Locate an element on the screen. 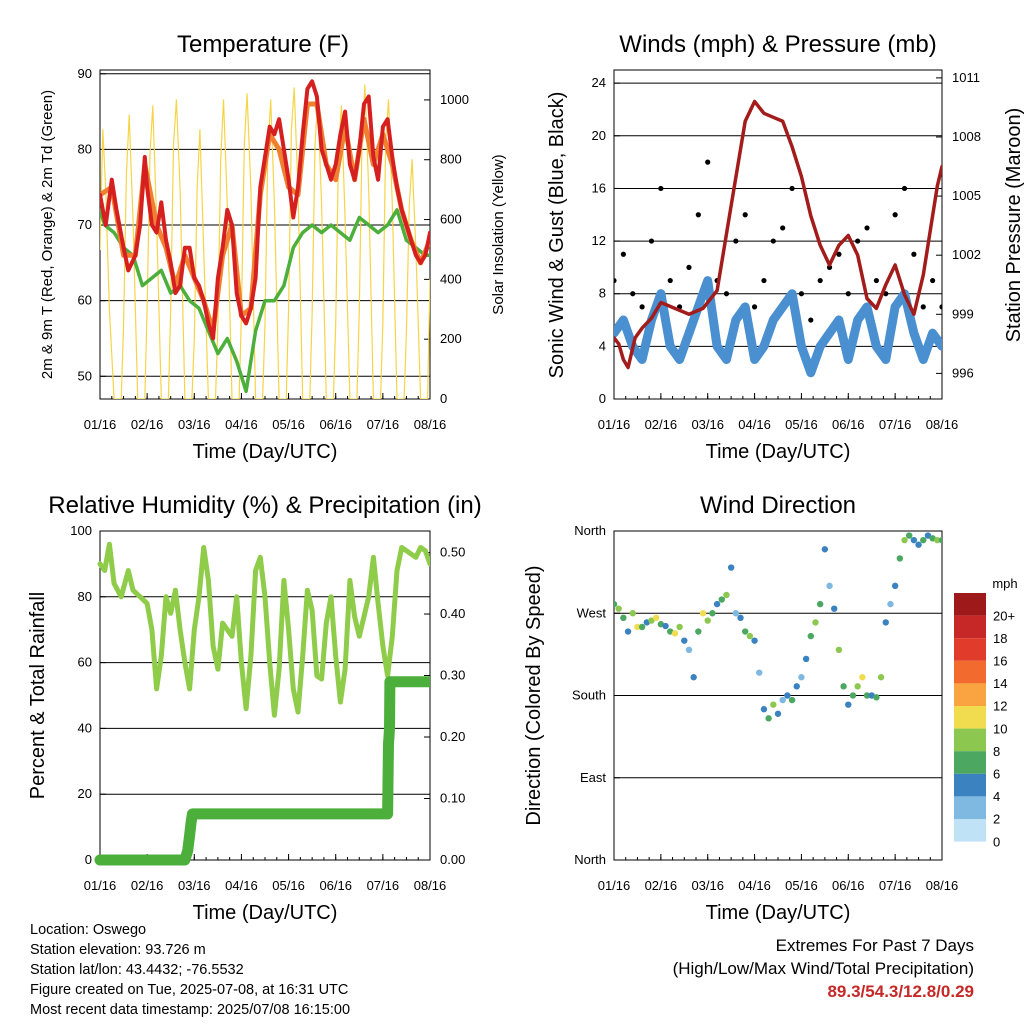 The height and width of the screenshot is (1024, 1024). y-tick-label: 100 is located at coordinates (81, 530).